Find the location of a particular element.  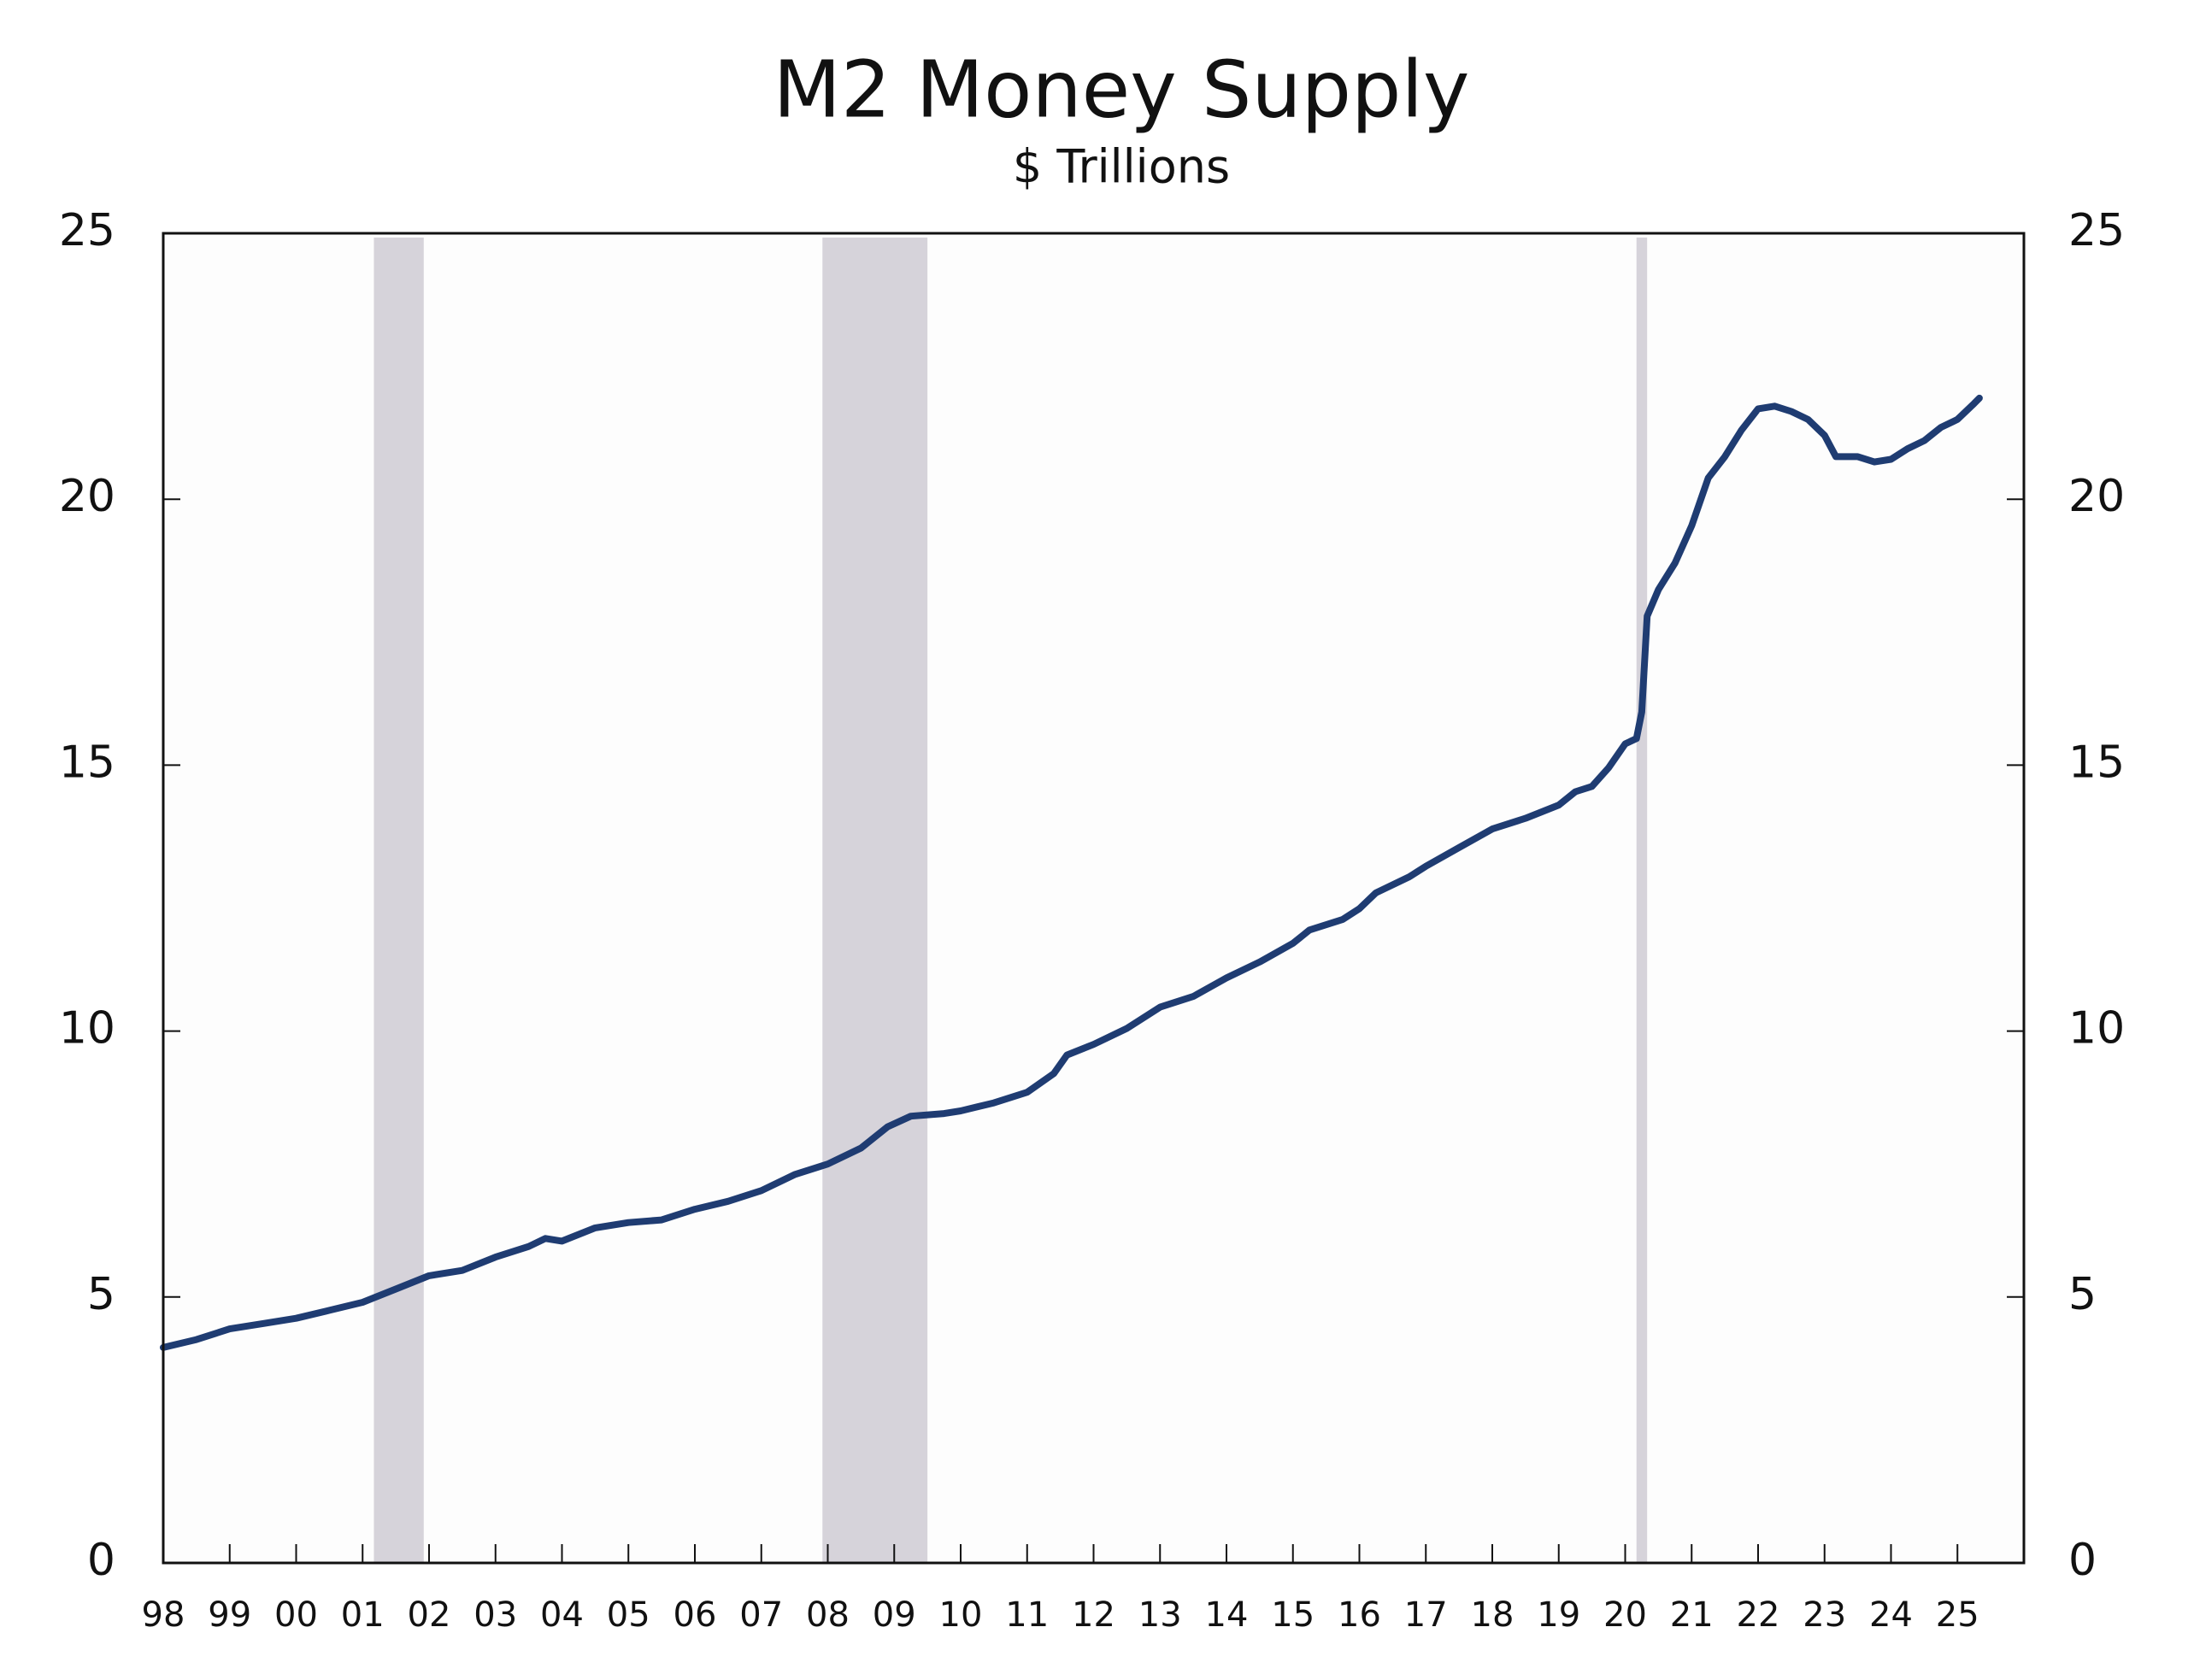

x-tick-label: 06 is located at coordinates (695, 1615).